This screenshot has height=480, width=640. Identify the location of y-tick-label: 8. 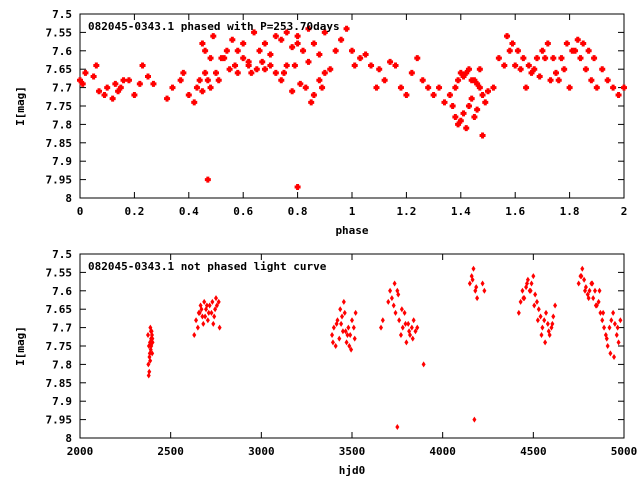
(68, 198).